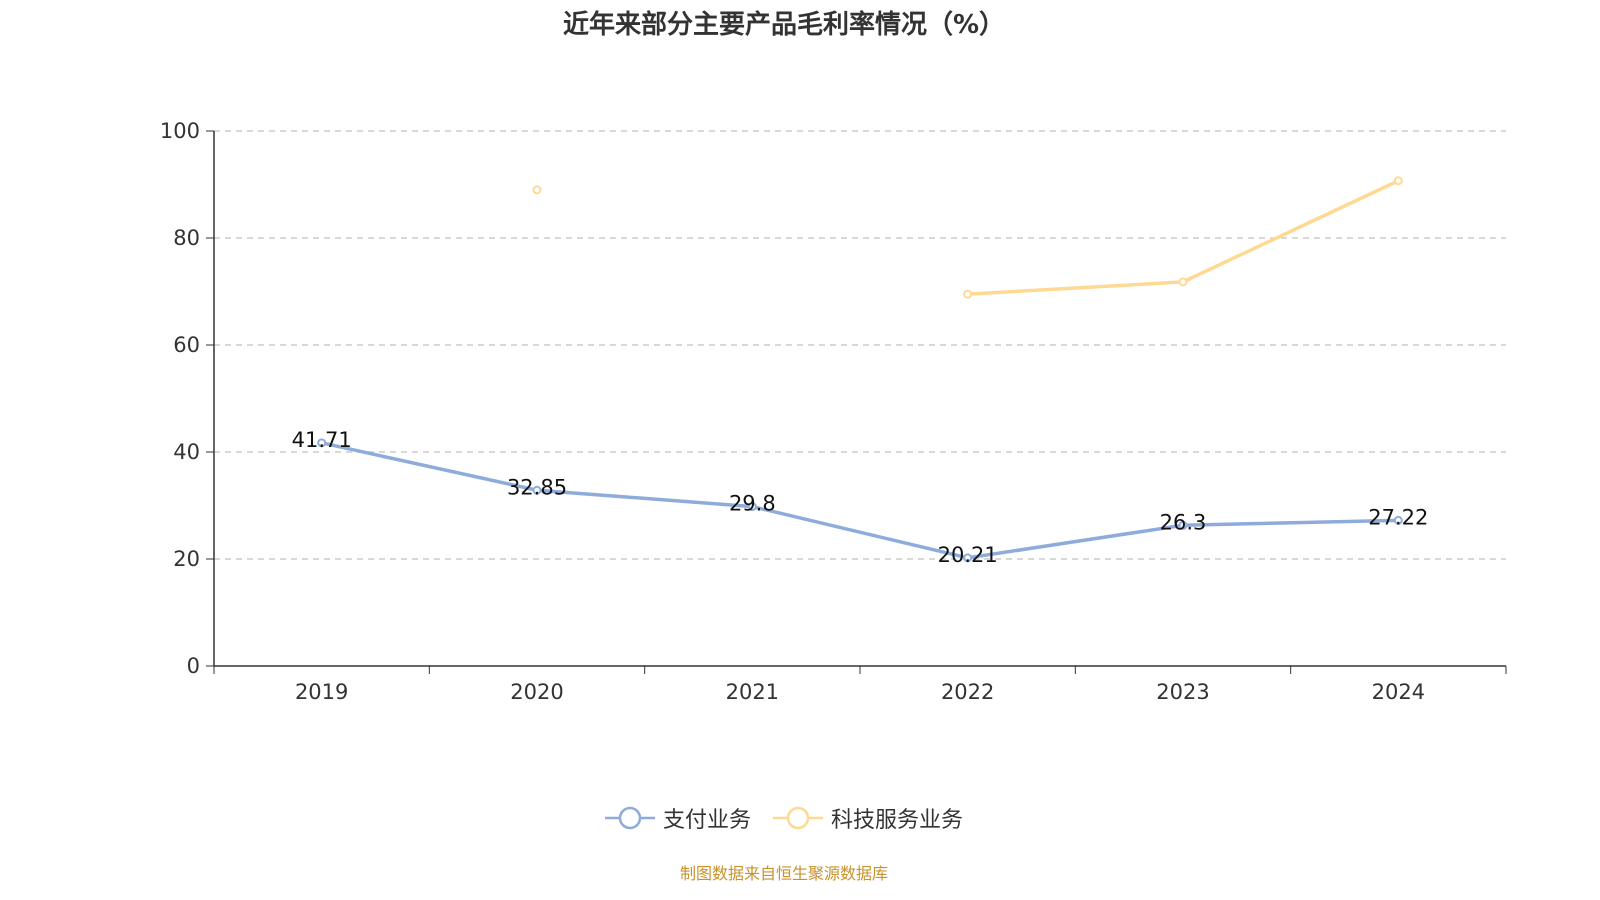 This screenshot has width=1600, height=900. What do you see at coordinates (186, 238) in the screenshot?
I see `y-tick-label: 80` at bounding box center [186, 238].